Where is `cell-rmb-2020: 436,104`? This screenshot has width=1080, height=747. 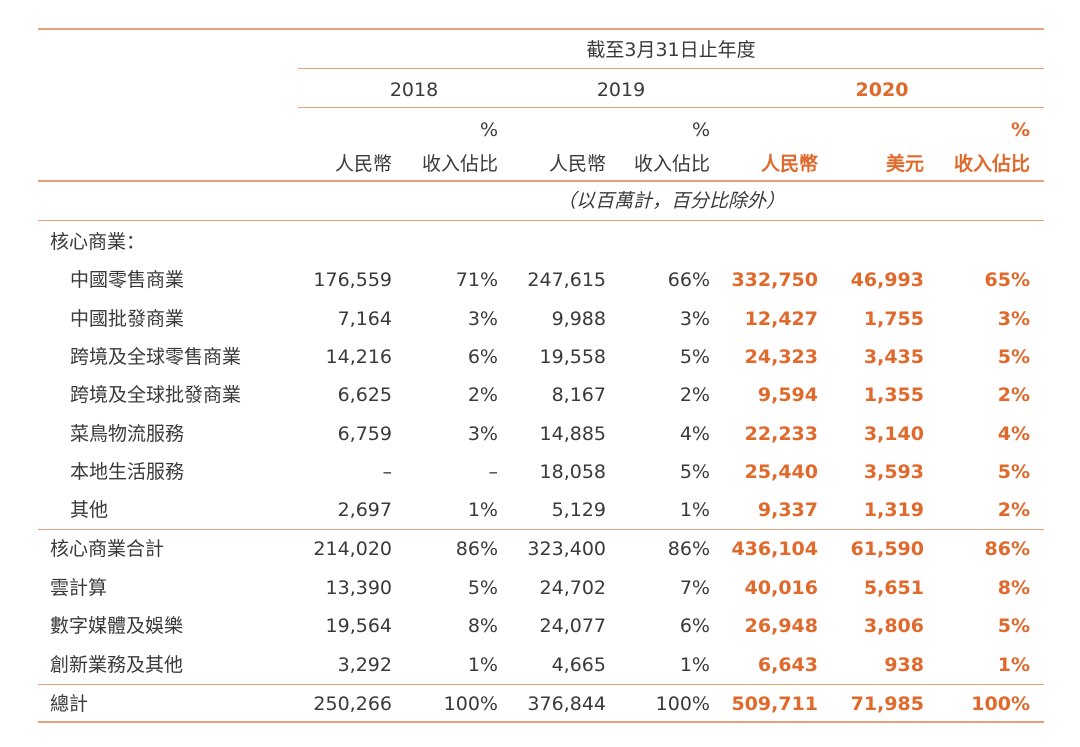 cell-rmb-2020: 436,104 is located at coordinates (774, 549).